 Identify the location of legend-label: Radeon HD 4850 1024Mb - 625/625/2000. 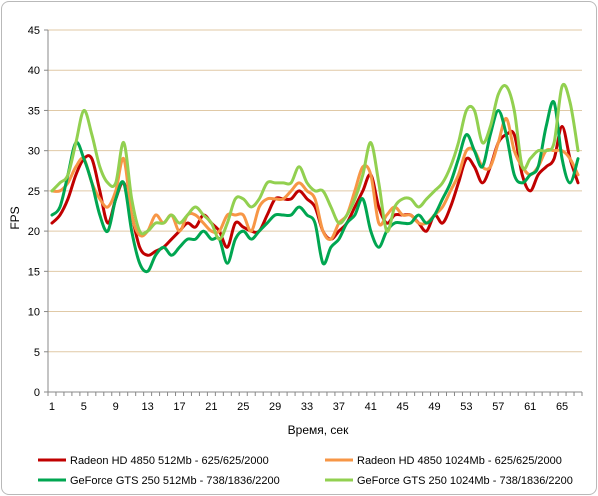
(459, 461).